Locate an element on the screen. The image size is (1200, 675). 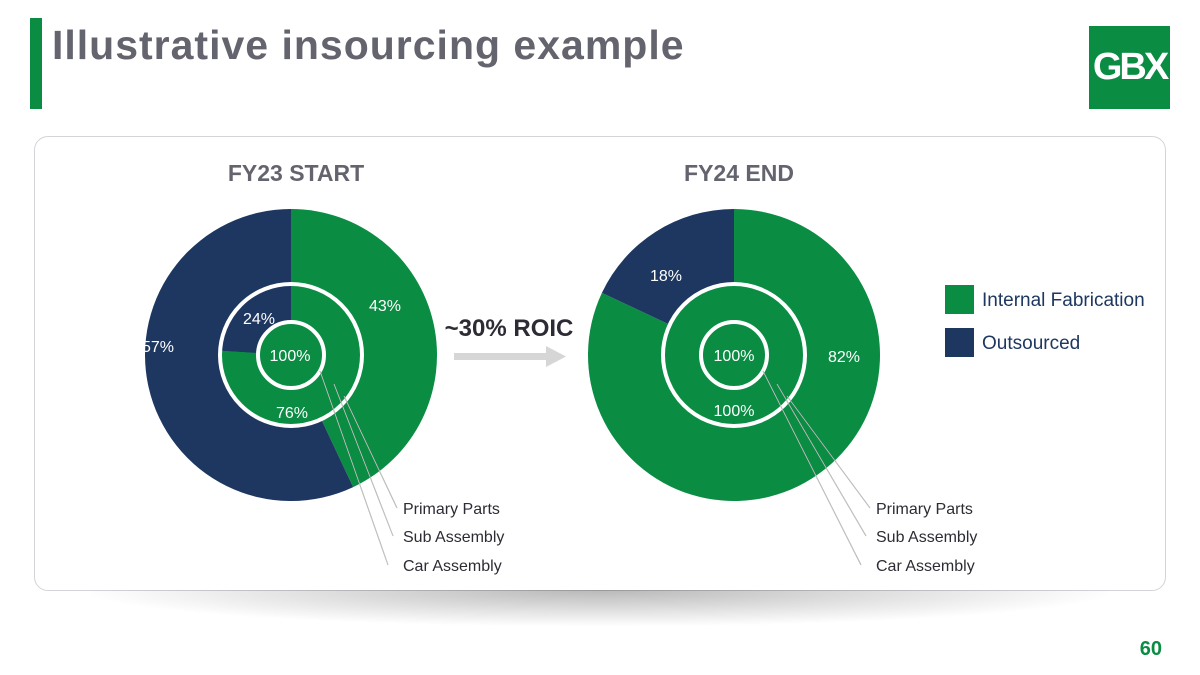
legend-label: Internal Fabrication is located at coordinates (1063, 300).